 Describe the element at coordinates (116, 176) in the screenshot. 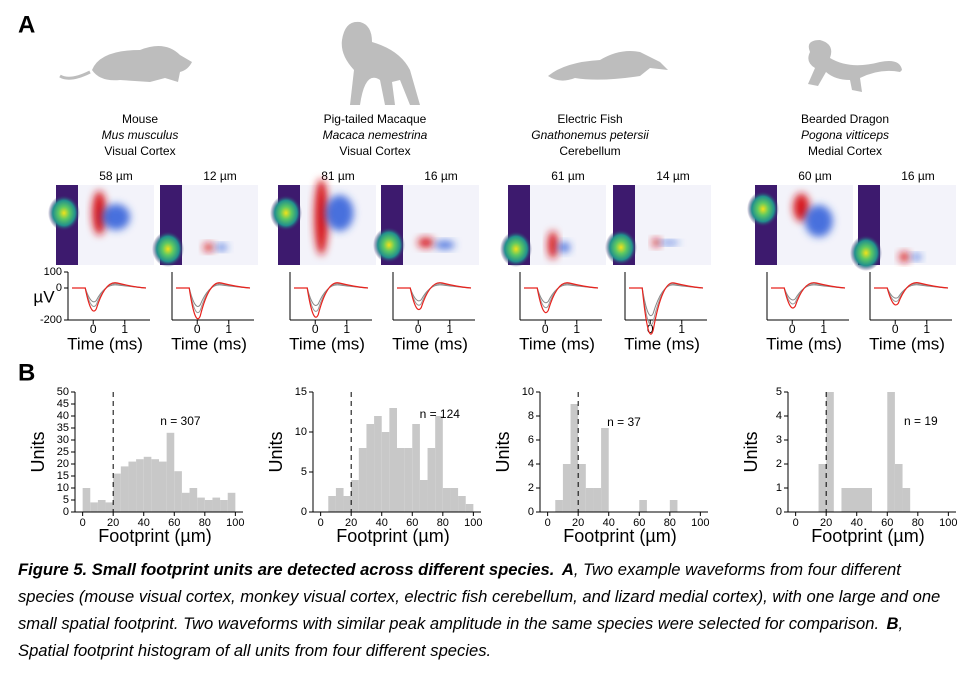

I see `footprint-label: 58 µm` at that location.